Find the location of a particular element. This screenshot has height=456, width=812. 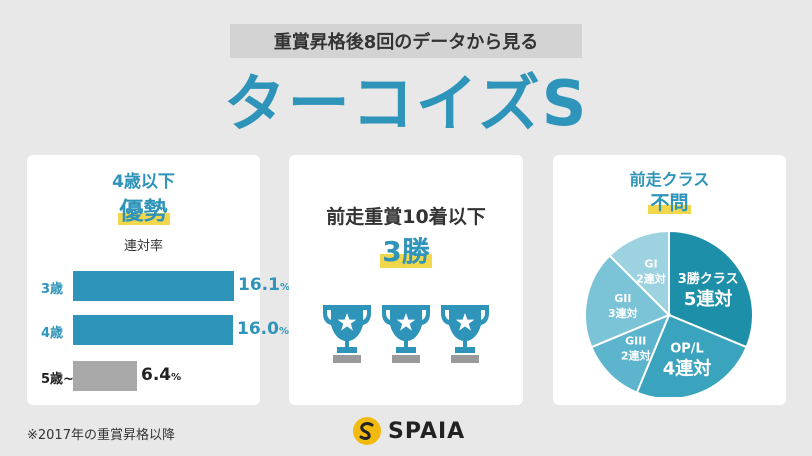

subtitle-text: 重賞昇格後8回のデータから見る is located at coordinates (406, 42).